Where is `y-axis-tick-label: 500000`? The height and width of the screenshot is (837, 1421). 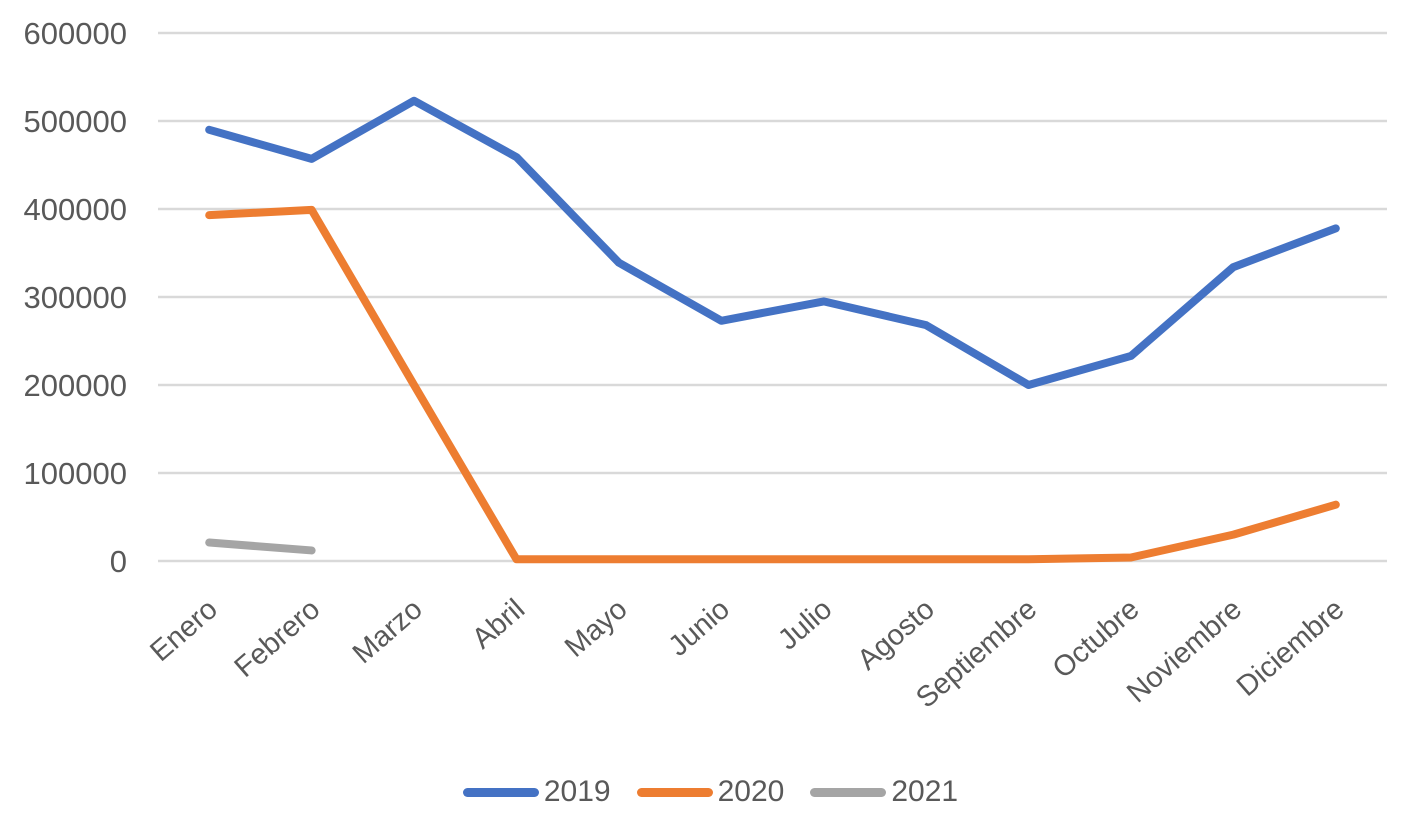 y-axis-tick-label: 500000 is located at coordinates (75, 121).